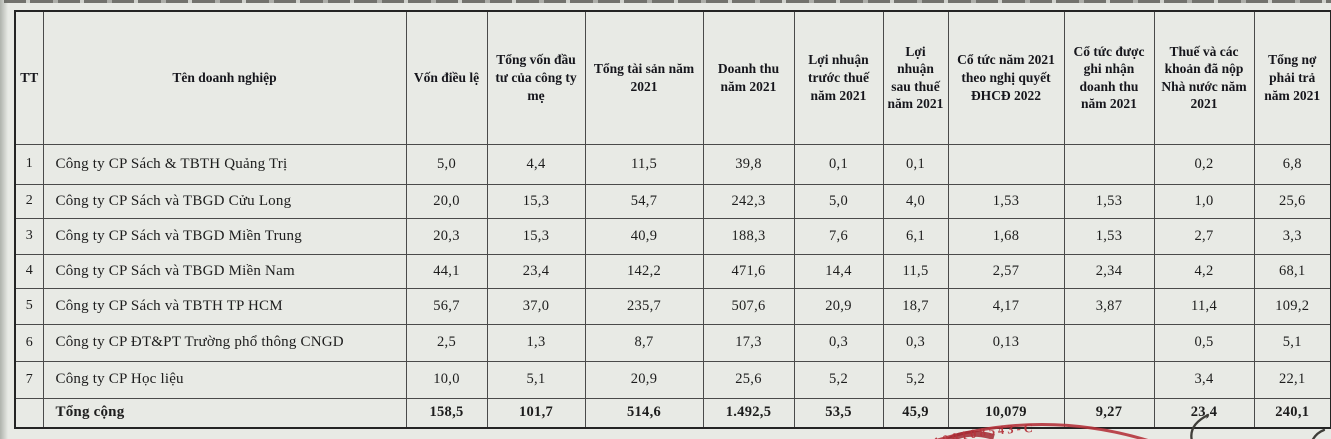  What do you see at coordinates (748, 164) in the screenshot?
I see `value-cell: 39,8` at bounding box center [748, 164].